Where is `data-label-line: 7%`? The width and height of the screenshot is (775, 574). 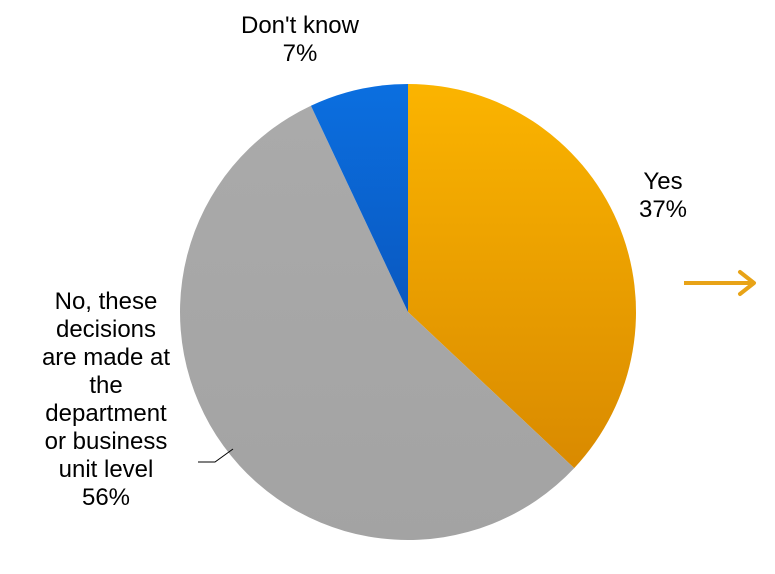 data-label-line: 7% is located at coordinates (300, 53).